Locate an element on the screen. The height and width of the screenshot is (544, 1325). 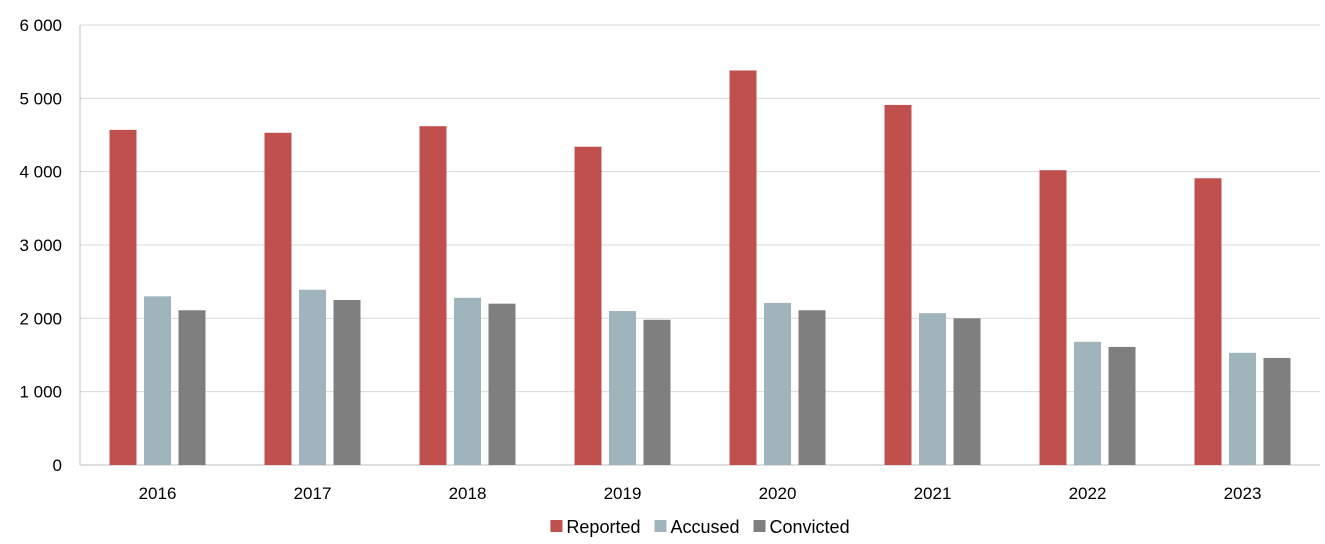
y-tick-label: 6 000 is located at coordinates (40, 25).